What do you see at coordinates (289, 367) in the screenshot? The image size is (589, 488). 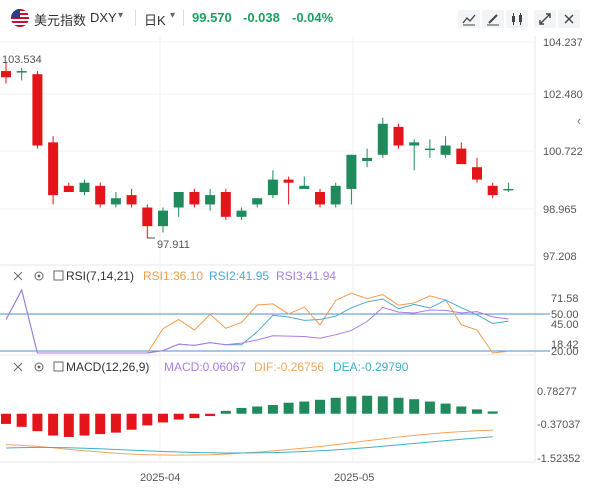 I see `dif-value: DIF:-0.26756` at bounding box center [289, 367].